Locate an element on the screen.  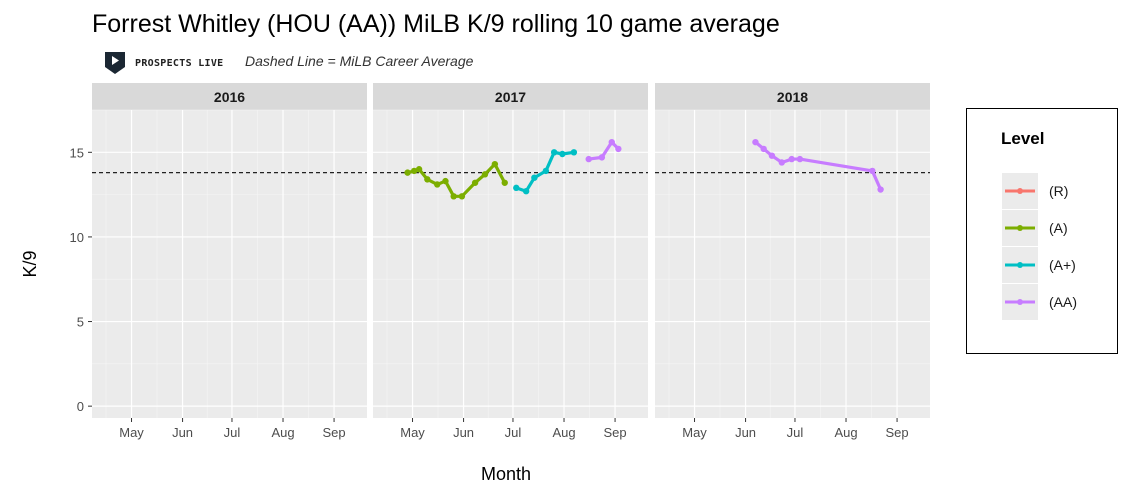
play-logo-icon is located at coordinates (115, 63).